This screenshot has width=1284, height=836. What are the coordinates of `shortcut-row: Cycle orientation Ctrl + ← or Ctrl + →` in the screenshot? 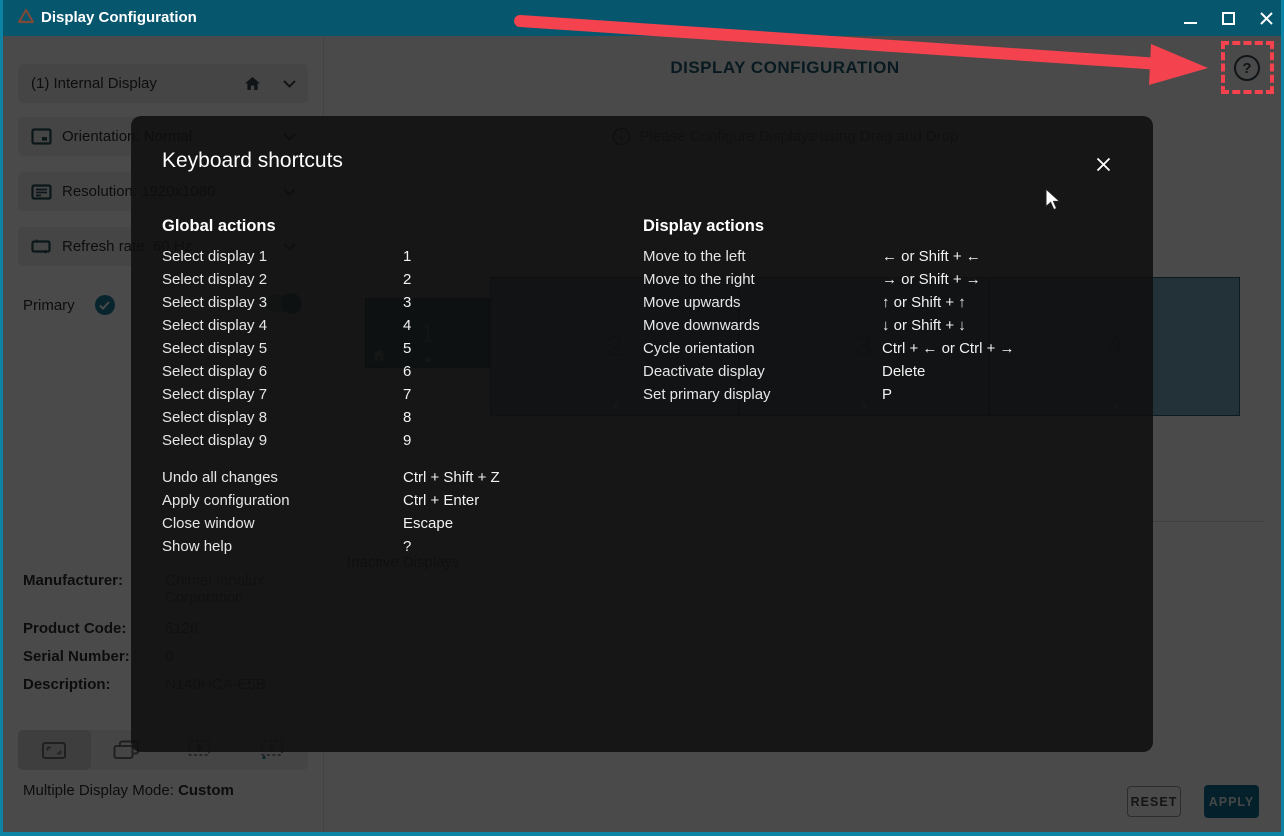 It's located at (829, 348).